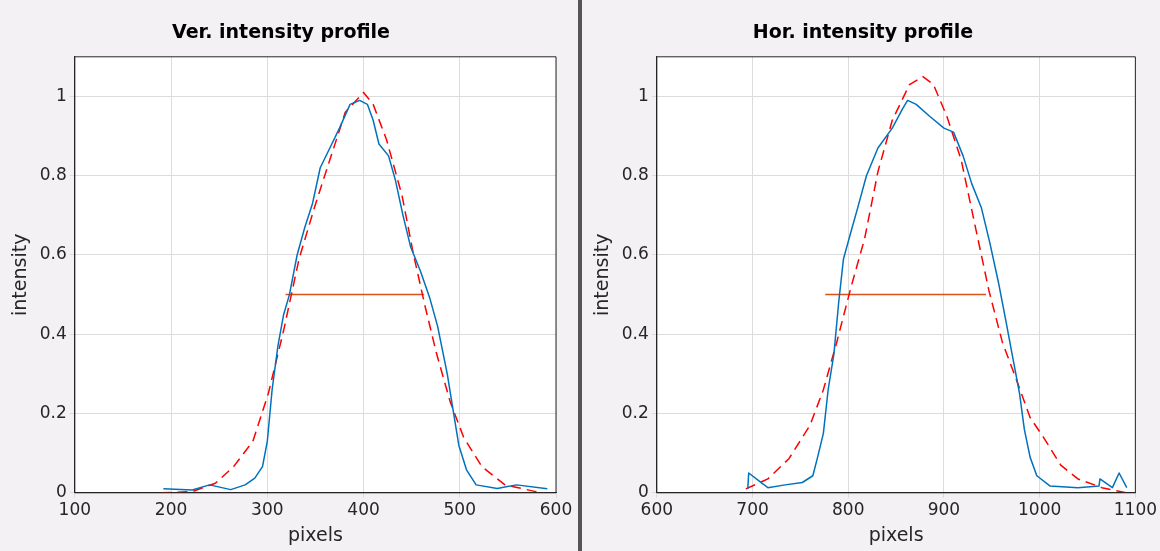 This screenshot has width=1160, height=551. I want to click on x-tick-label: 800, so click(848, 509).